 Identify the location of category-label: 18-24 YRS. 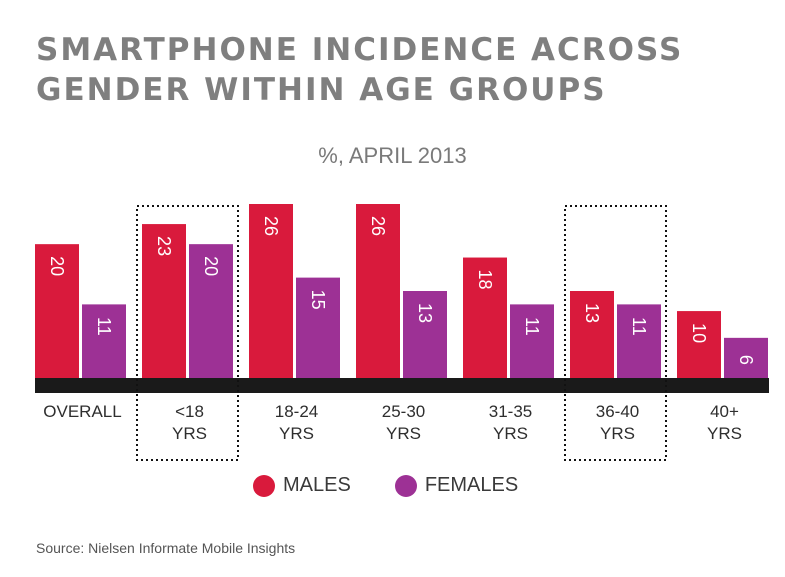
(296, 422).